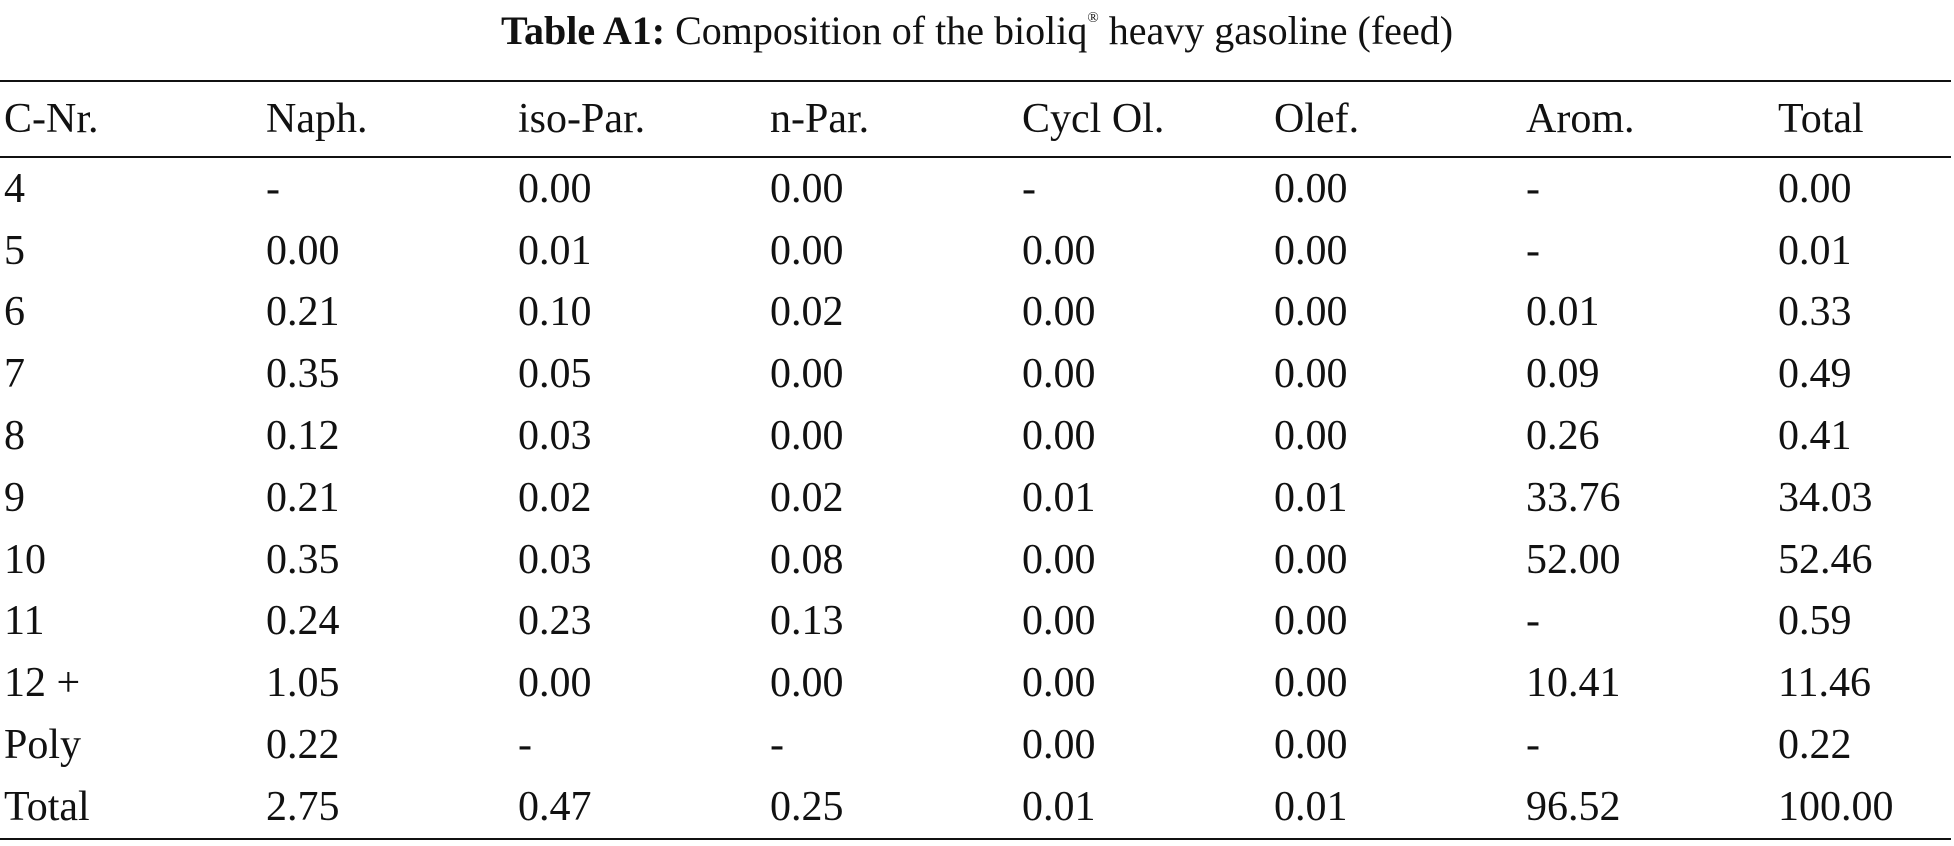  What do you see at coordinates (43, 745) in the screenshot?
I see `cell-c-nr: Poly` at bounding box center [43, 745].